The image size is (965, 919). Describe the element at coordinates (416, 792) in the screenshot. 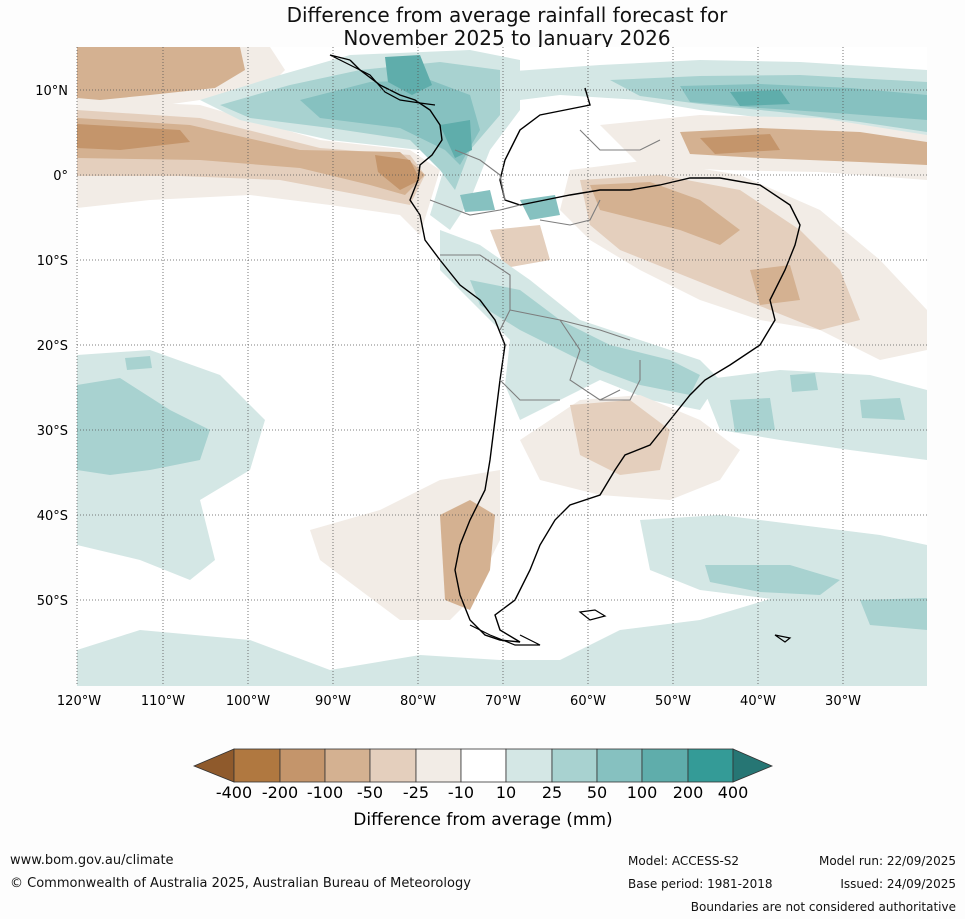

I see `colorbar-tick-label: -25` at that location.